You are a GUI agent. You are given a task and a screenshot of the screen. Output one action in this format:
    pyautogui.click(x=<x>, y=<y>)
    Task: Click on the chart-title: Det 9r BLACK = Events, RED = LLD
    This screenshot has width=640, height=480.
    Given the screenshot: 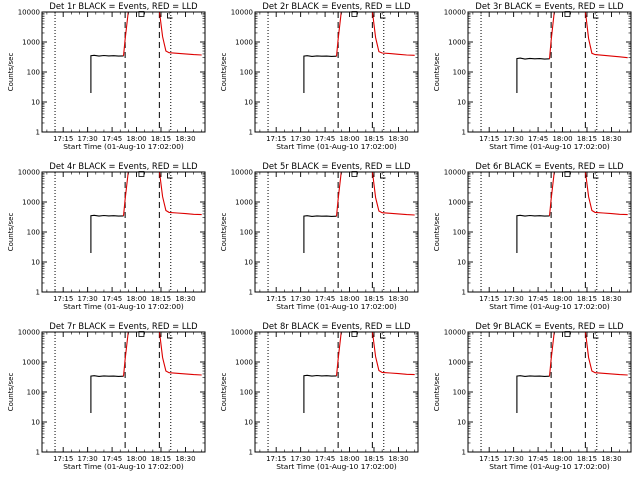 What is the action you would take?
    pyautogui.click(x=549, y=326)
    